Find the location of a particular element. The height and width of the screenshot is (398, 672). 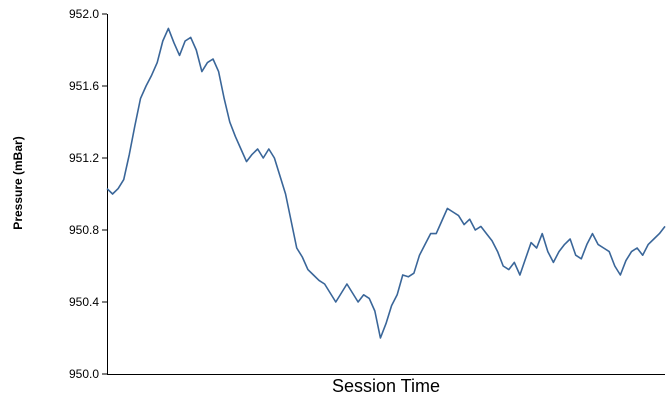

y-tick-label: 950.8 is located at coordinates (84, 230).